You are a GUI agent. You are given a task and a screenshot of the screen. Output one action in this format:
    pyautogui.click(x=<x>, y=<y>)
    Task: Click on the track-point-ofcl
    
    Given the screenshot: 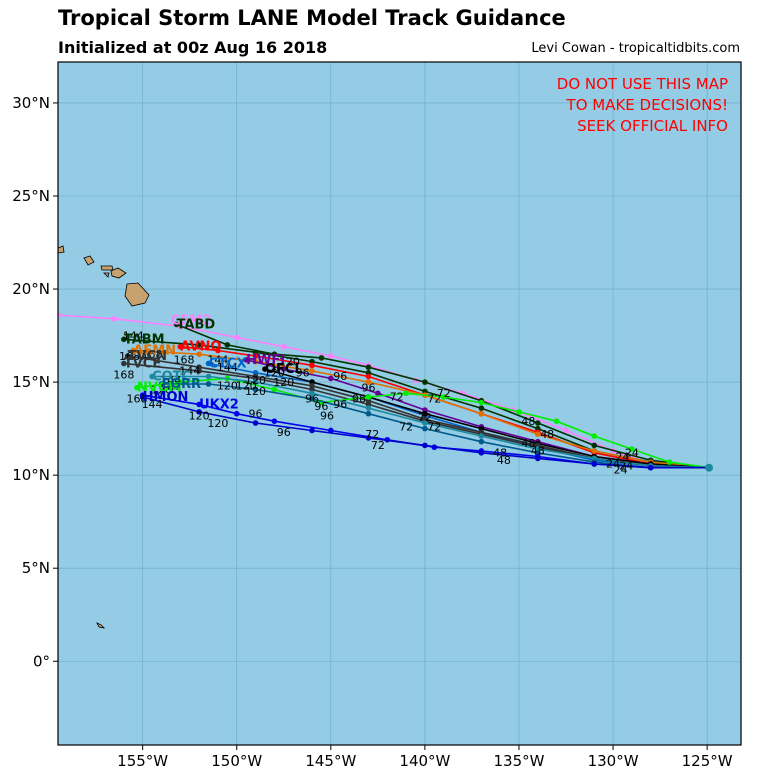 What is the action you would take?
    pyautogui.click(x=265, y=369)
    